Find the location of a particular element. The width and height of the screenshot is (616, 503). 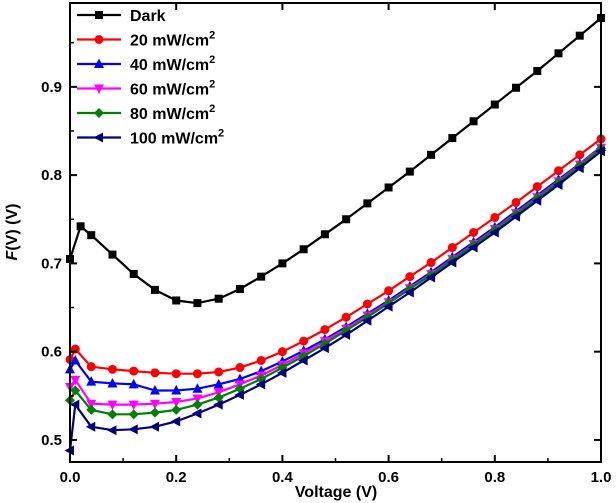

legend-label-main: Dark is located at coordinates (148, 16).